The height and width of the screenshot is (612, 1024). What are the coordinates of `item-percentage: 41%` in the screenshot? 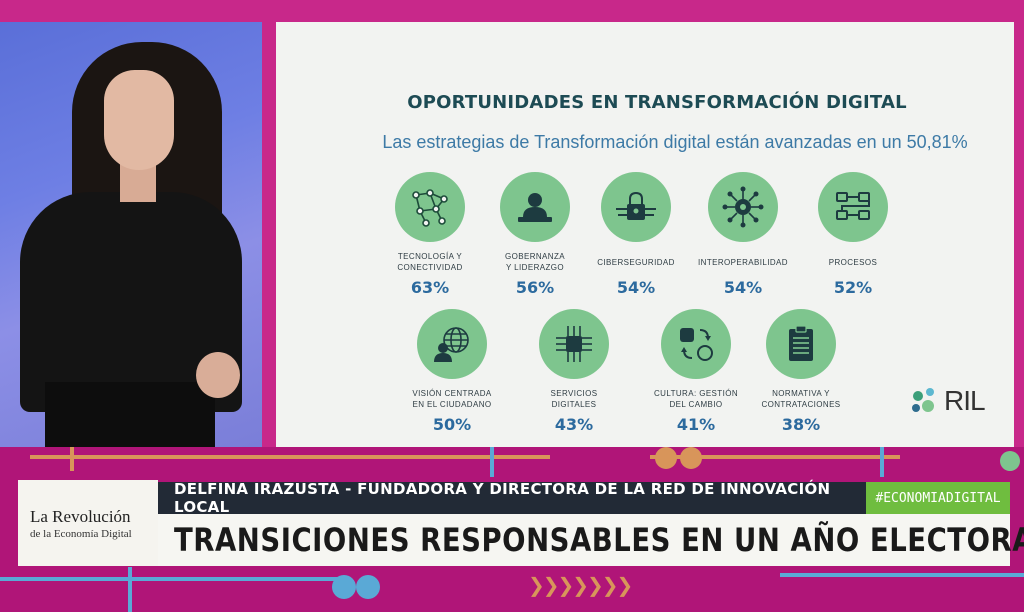 It's located at (696, 424).